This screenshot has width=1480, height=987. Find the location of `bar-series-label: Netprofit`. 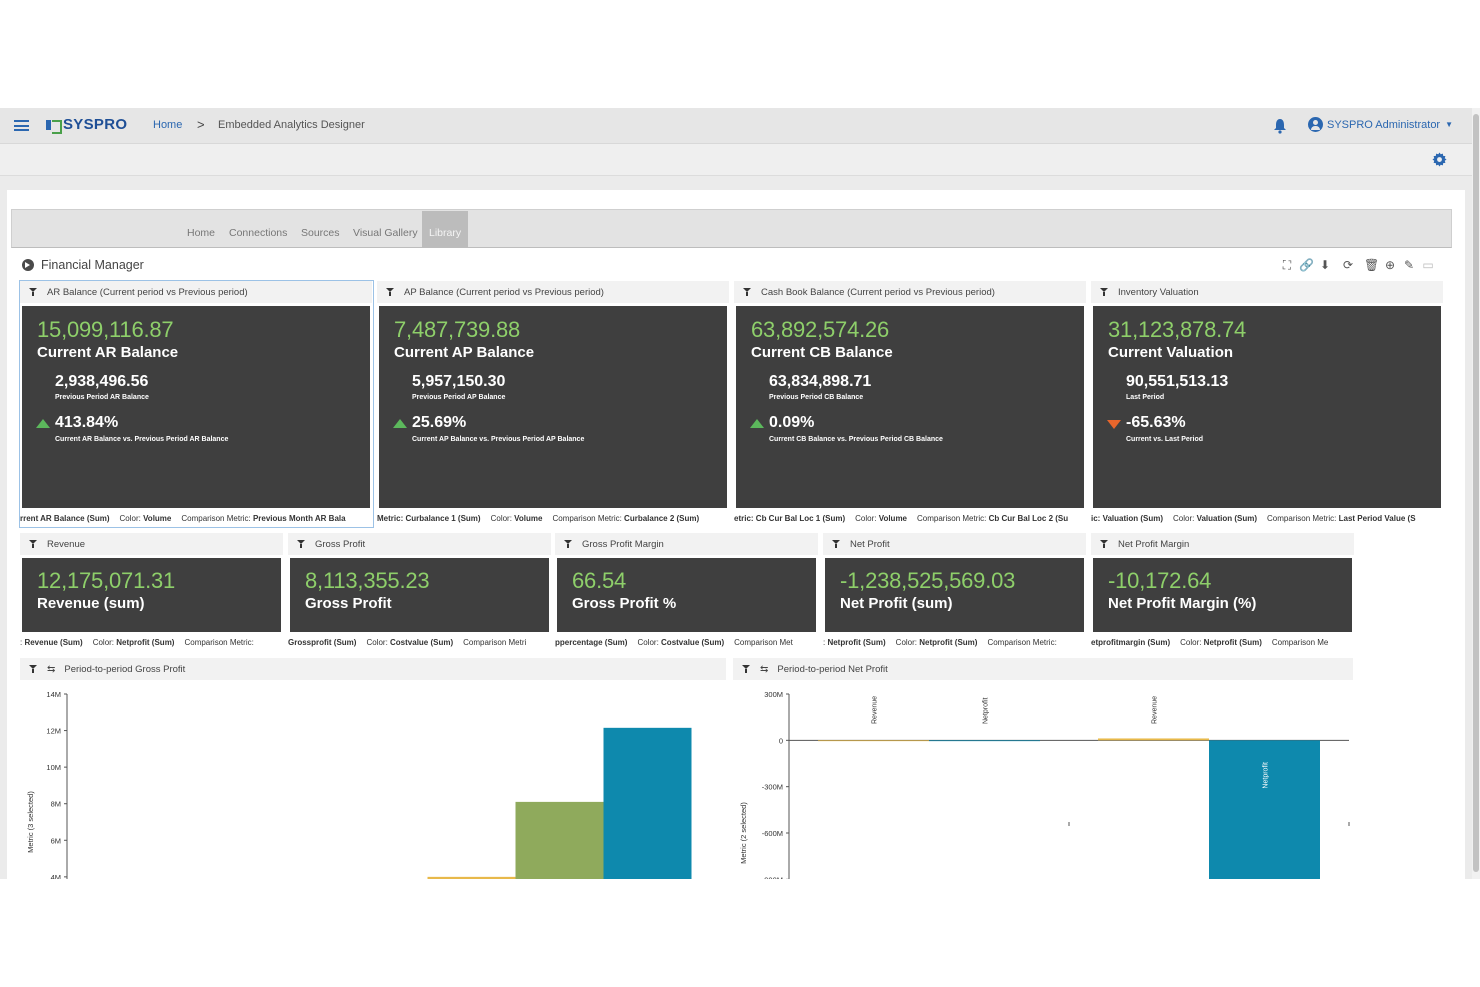

bar-series-label: Netprofit is located at coordinates (986, 710).